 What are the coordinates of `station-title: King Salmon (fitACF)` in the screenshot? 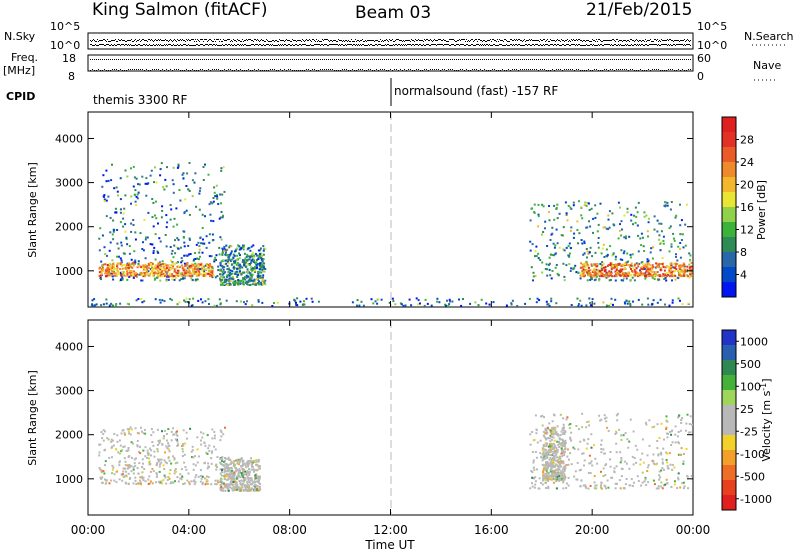 It's located at (180, 10).